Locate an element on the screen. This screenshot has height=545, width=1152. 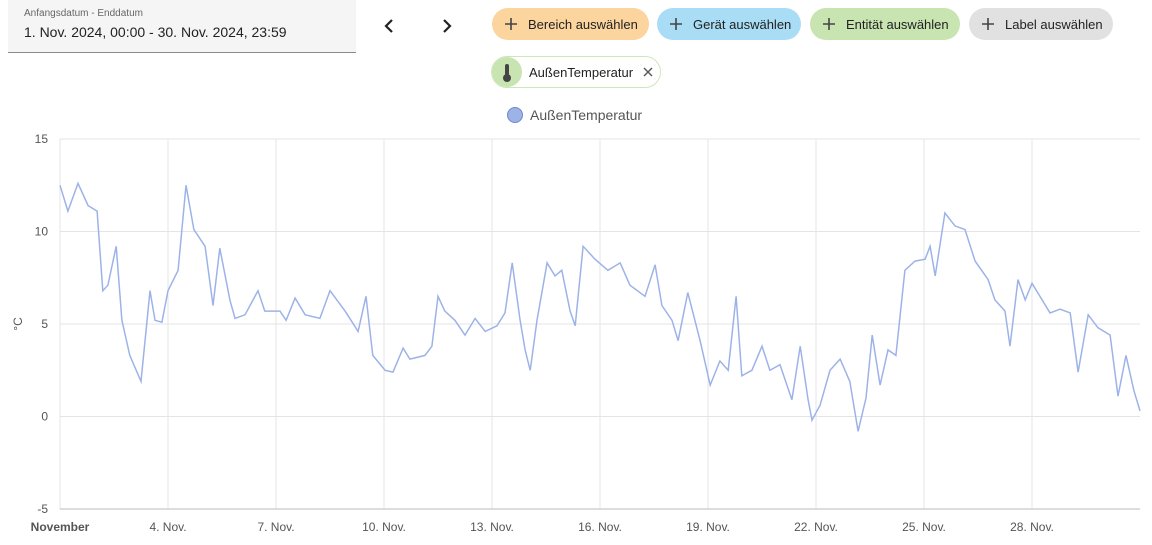
label-button: Label auswählen is located at coordinates (1041, 24).